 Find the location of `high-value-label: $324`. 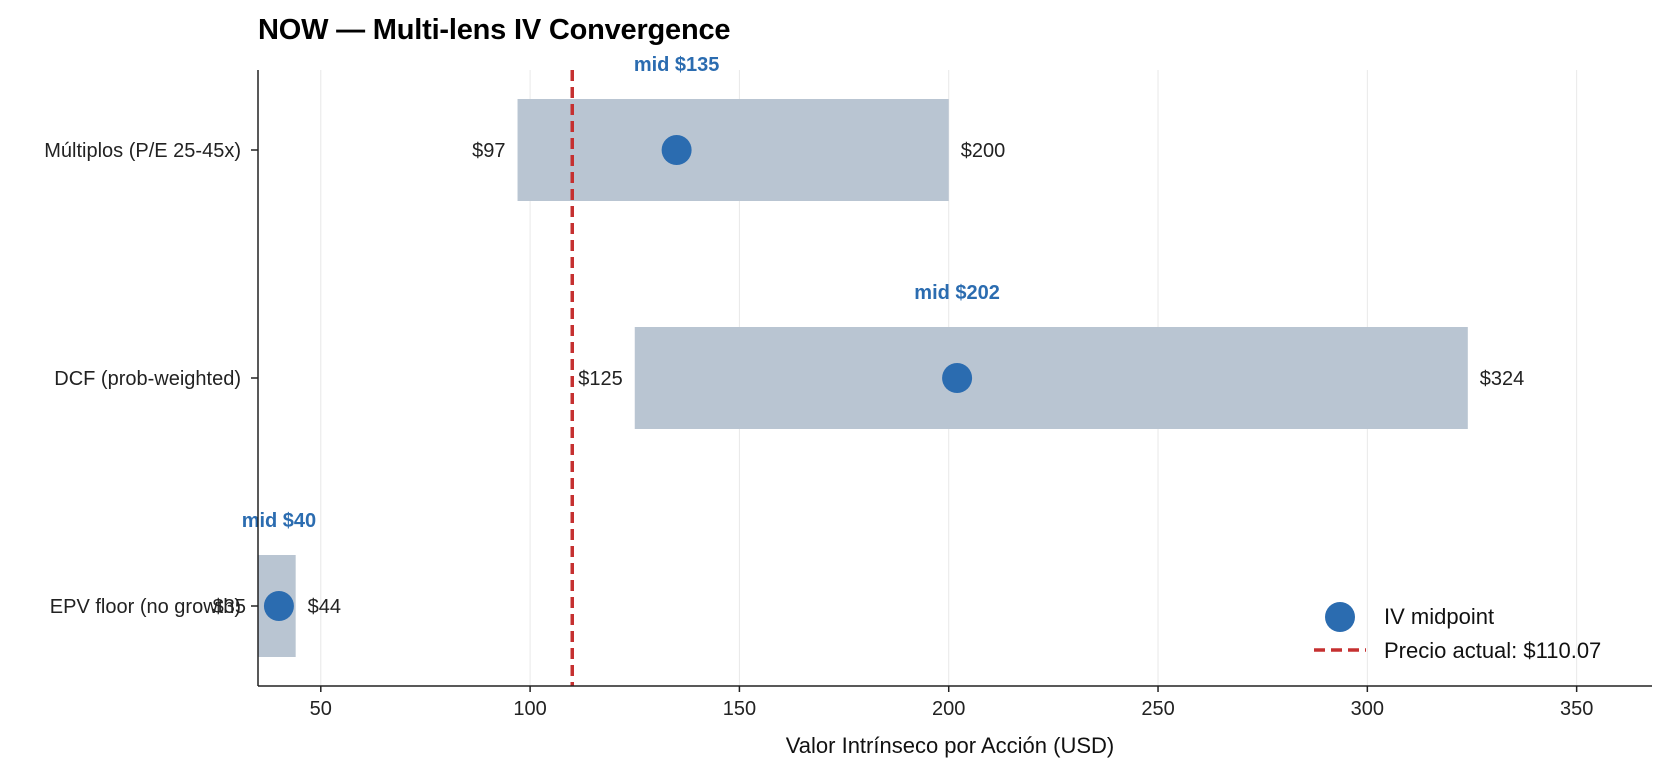

high-value-label: $324 is located at coordinates (1502, 379).